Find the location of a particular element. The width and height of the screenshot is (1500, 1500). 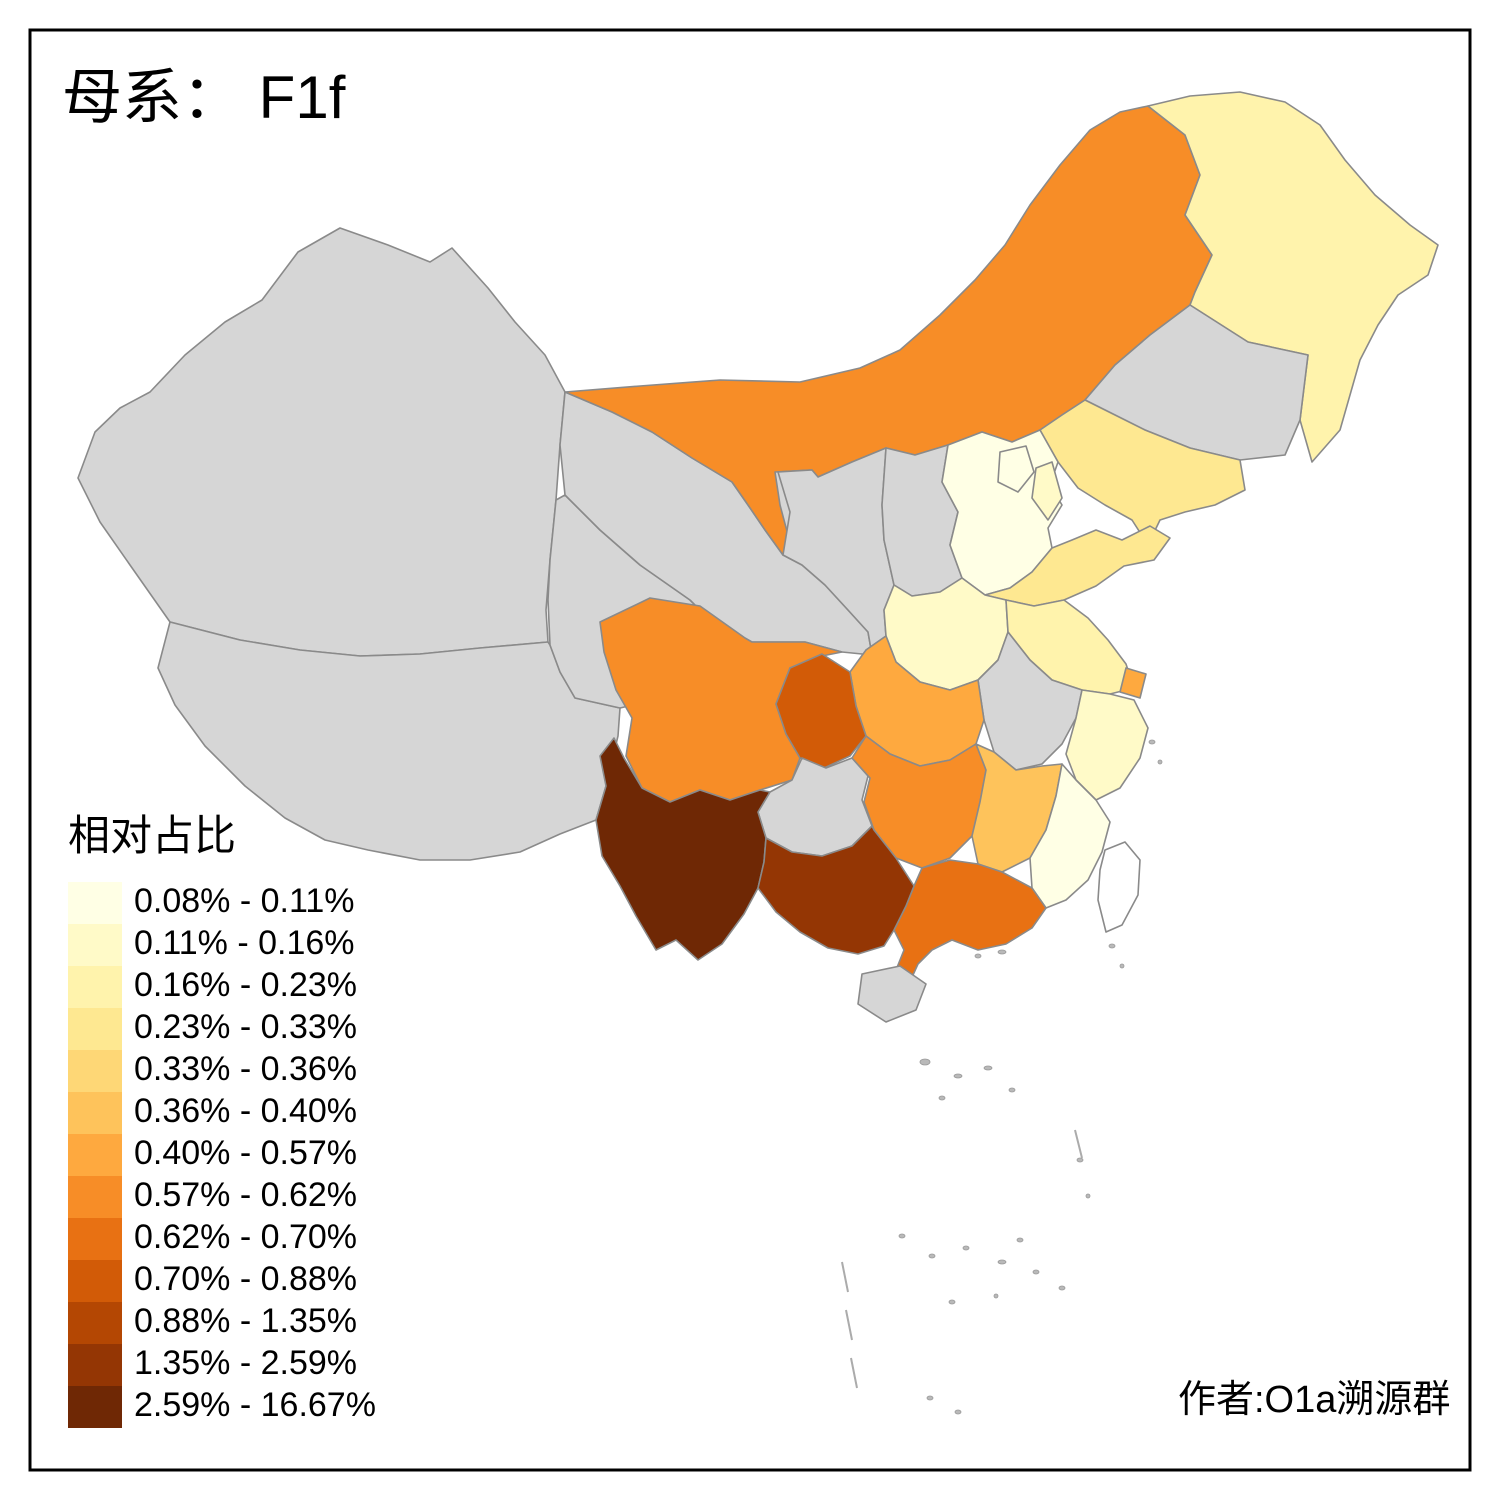

province-yunnan is located at coordinates (683, 849).